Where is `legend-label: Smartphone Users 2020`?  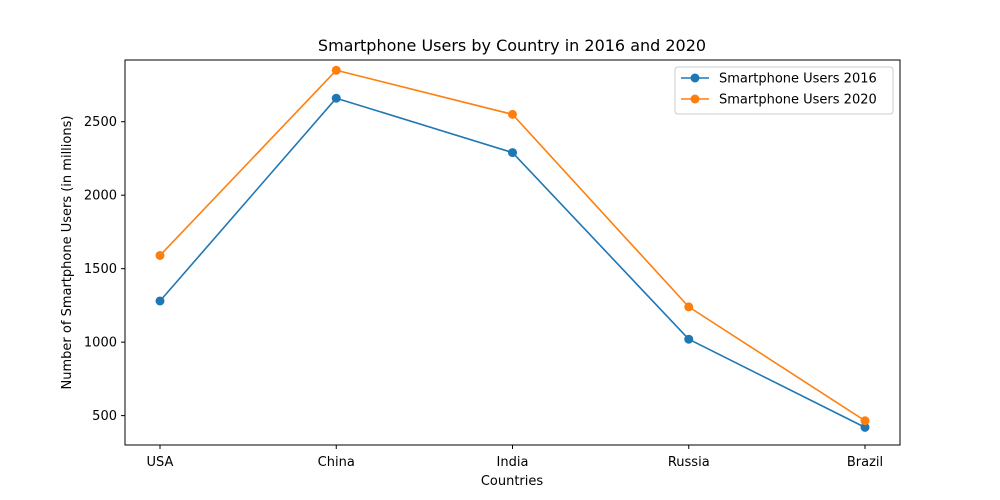
legend-label: Smartphone Users 2020 is located at coordinates (798, 100).